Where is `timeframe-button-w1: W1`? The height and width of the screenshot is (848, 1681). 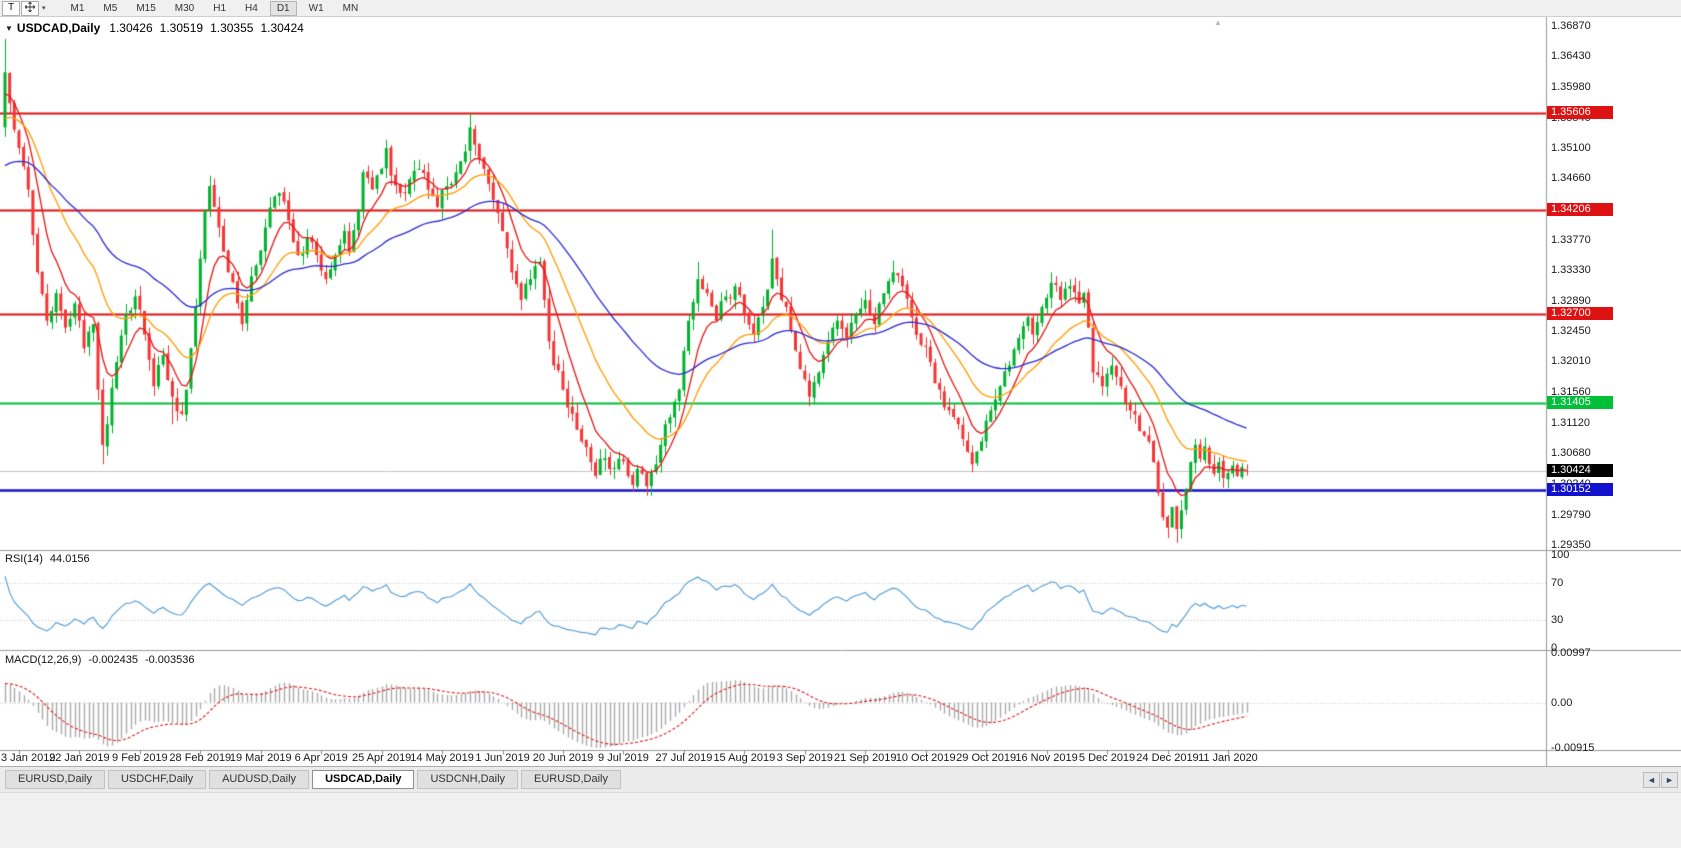
timeframe-button-w1: W1 is located at coordinates (316, 8).